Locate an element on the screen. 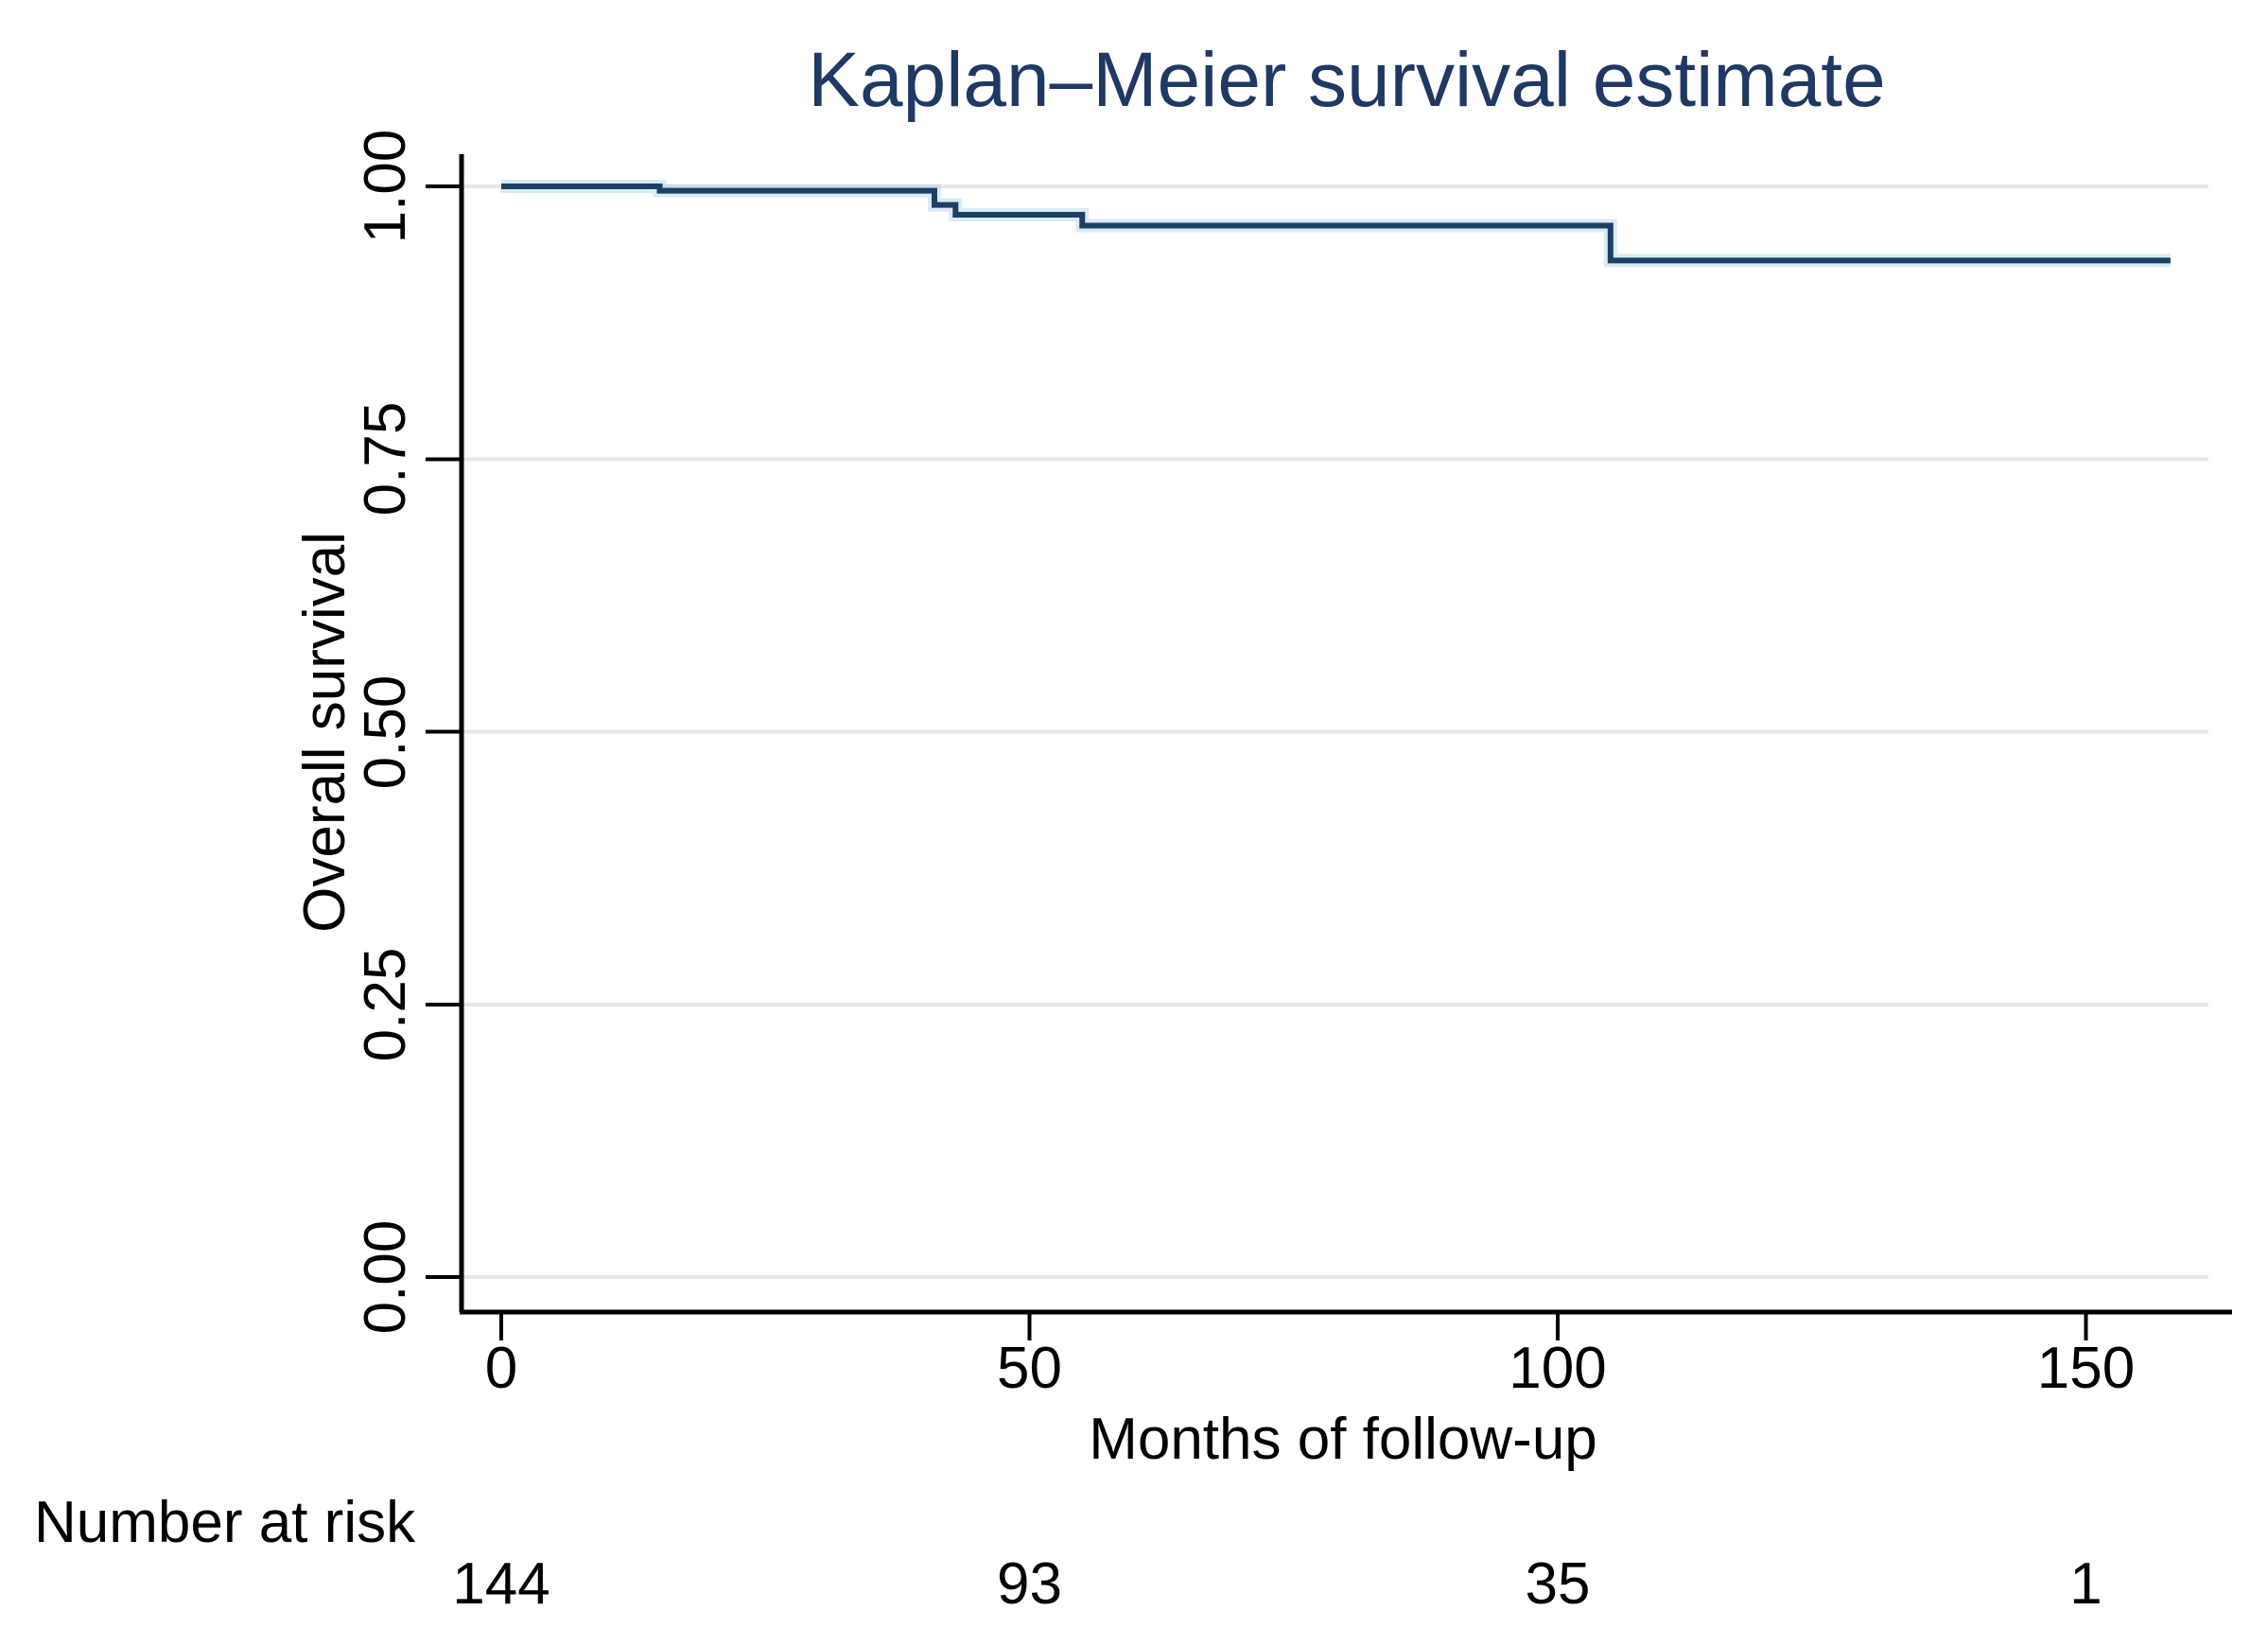 The height and width of the screenshot is (1628, 2268). y-axis-label: Overall survival is located at coordinates (325, 732).